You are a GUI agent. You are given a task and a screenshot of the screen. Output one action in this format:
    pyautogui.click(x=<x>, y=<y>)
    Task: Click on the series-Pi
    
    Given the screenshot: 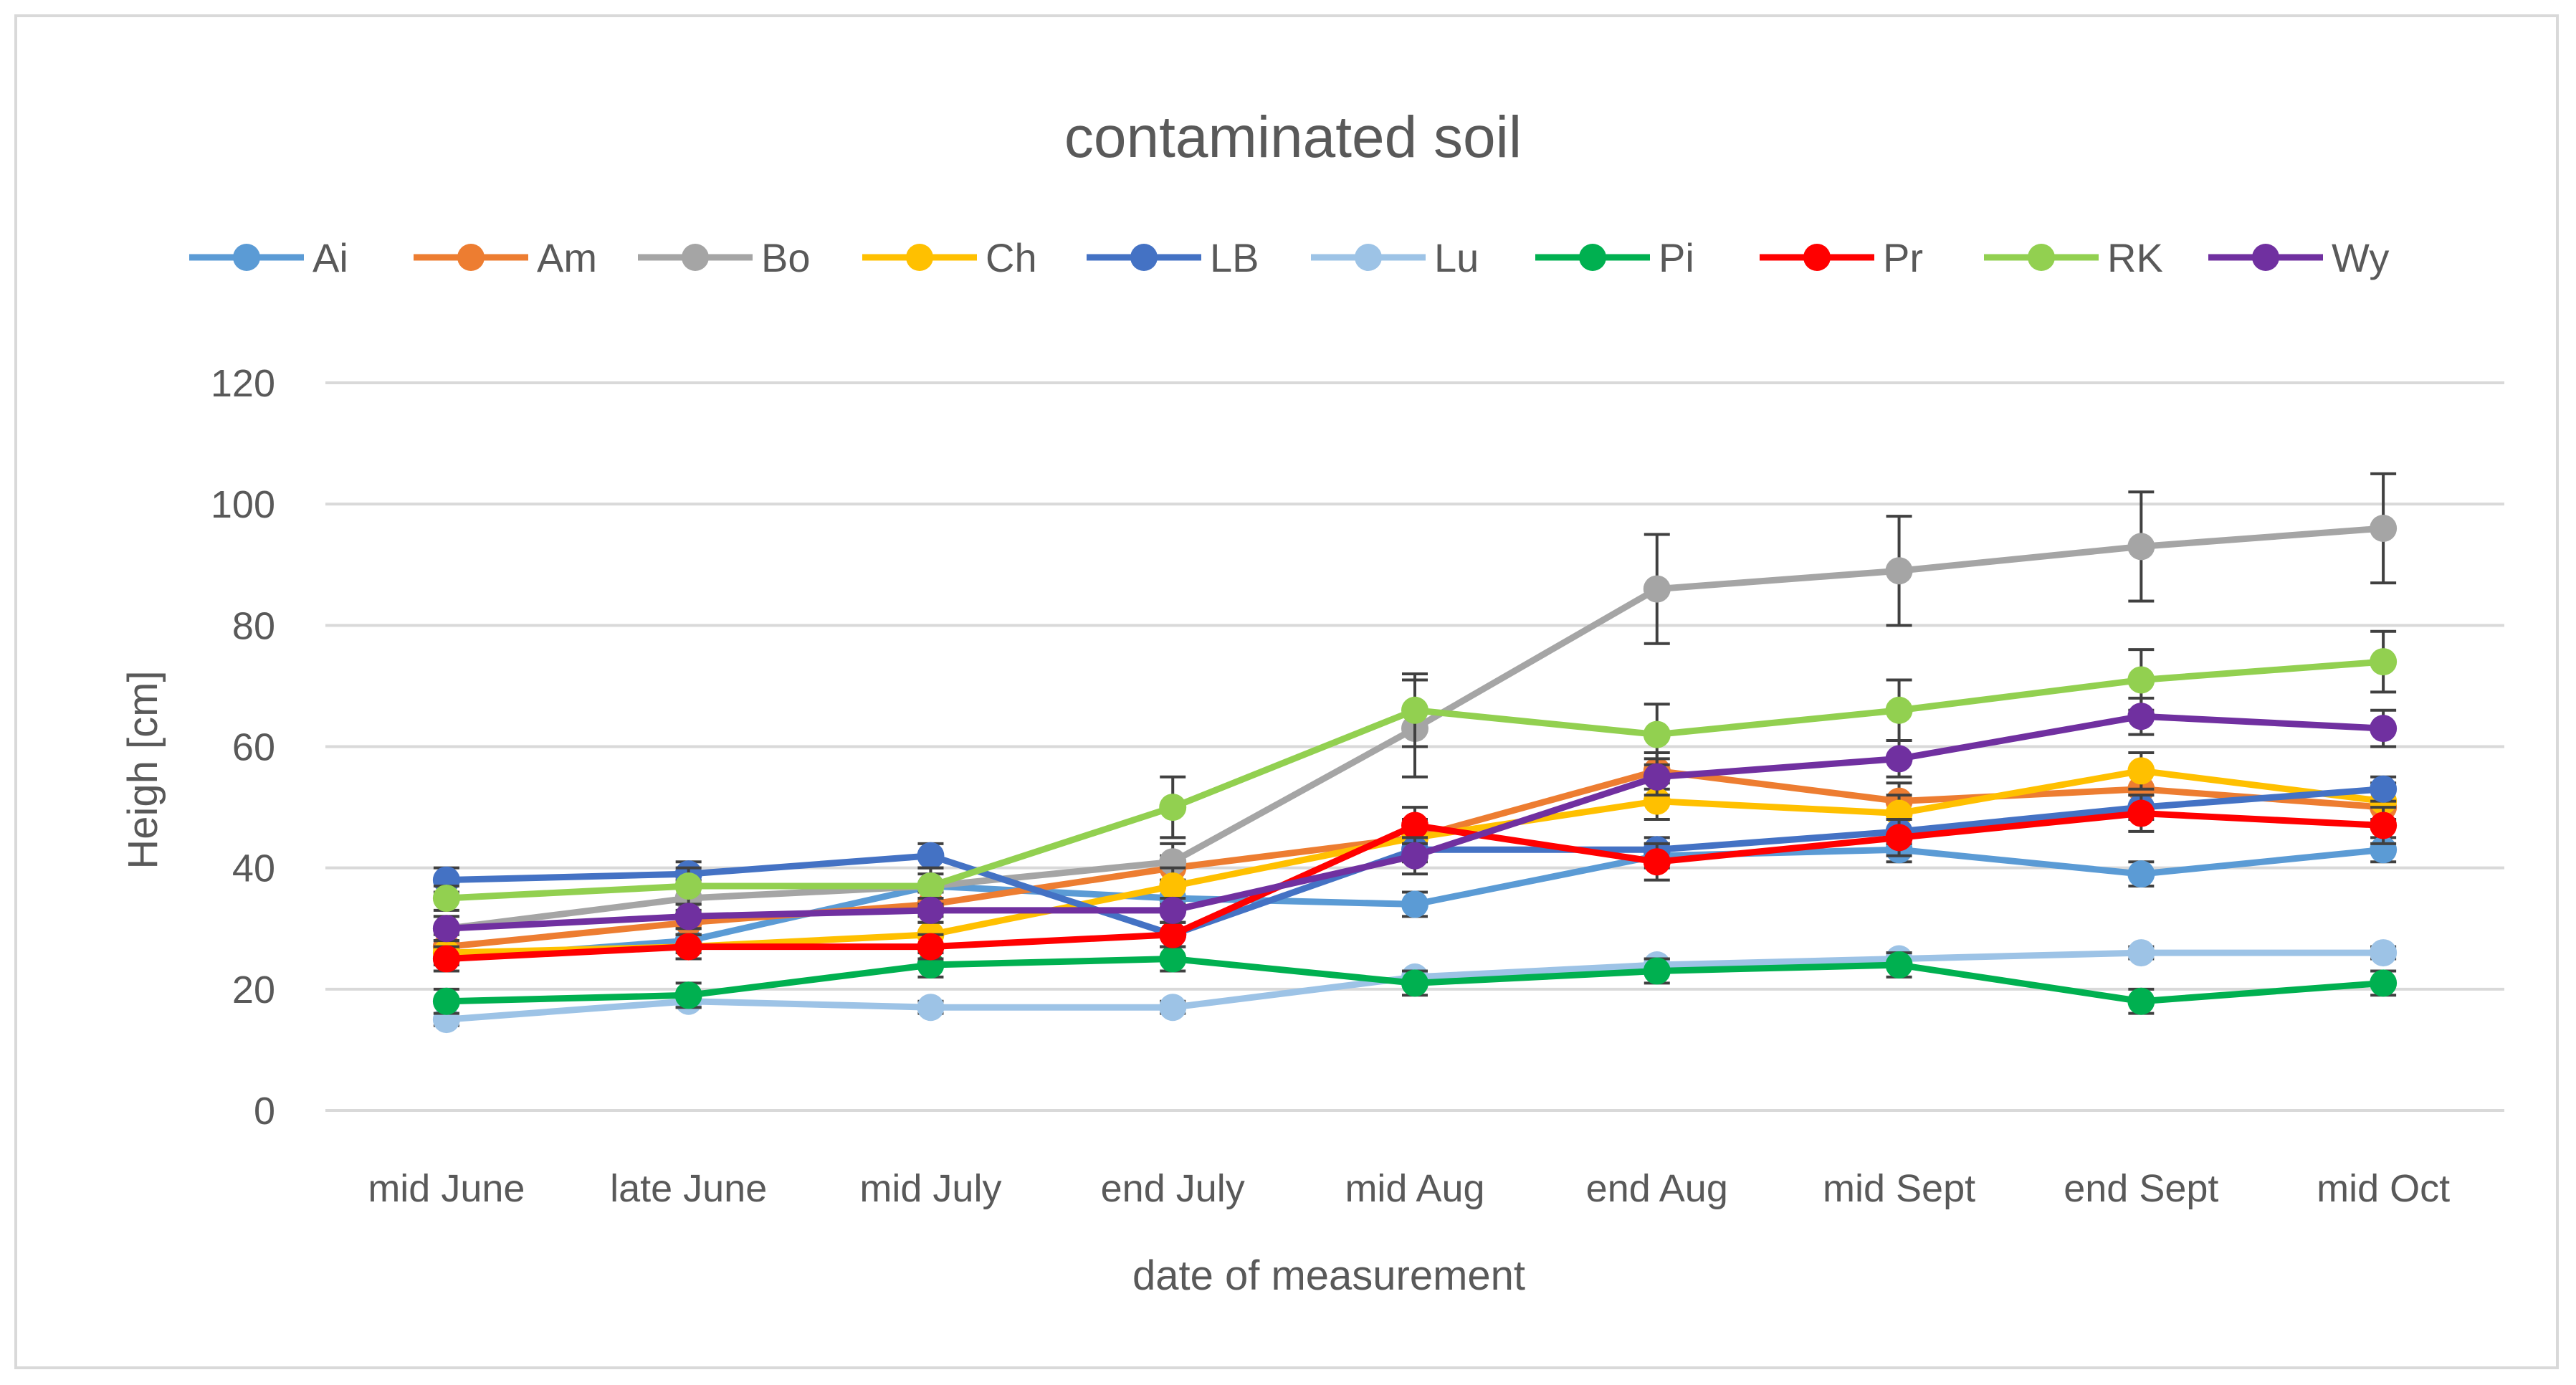 What is the action you would take?
    pyautogui.click(x=1415, y=980)
    